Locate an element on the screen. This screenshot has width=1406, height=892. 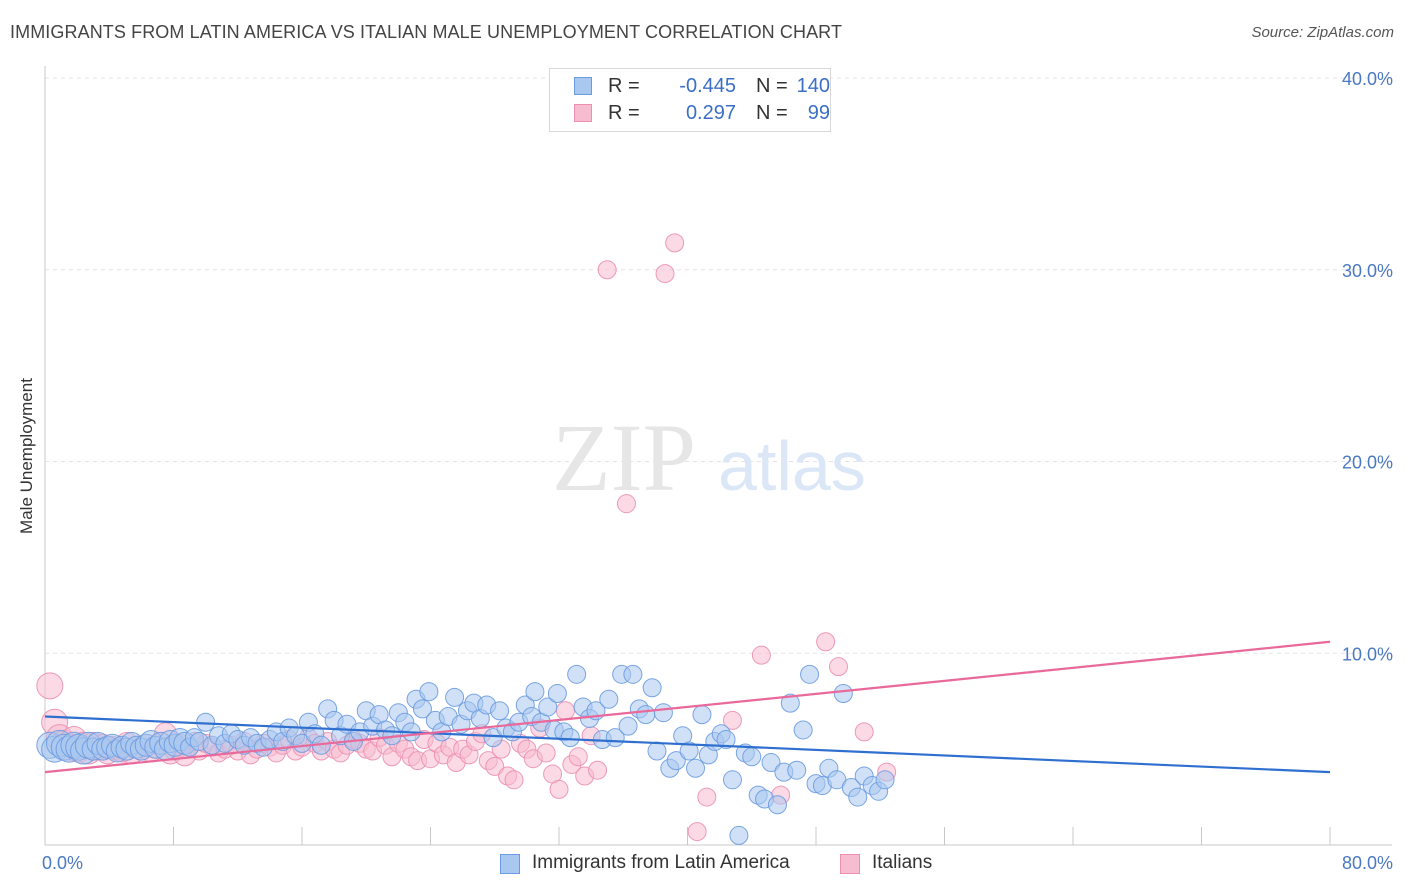
x-tick-label: 0.0% is located at coordinates (62, 863).